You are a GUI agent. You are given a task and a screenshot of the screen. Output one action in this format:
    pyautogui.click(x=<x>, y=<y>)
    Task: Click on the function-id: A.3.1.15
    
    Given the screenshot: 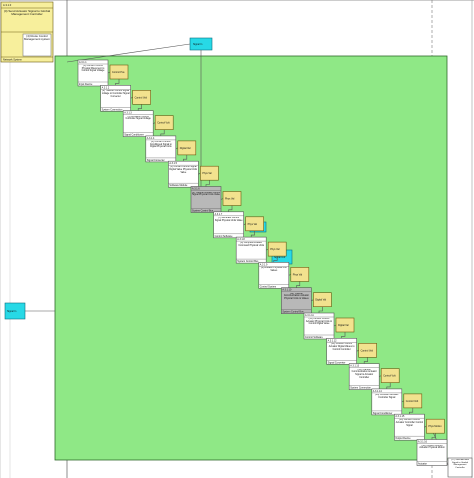 What is the action you would take?
    pyautogui.click(x=400, y=416)
    